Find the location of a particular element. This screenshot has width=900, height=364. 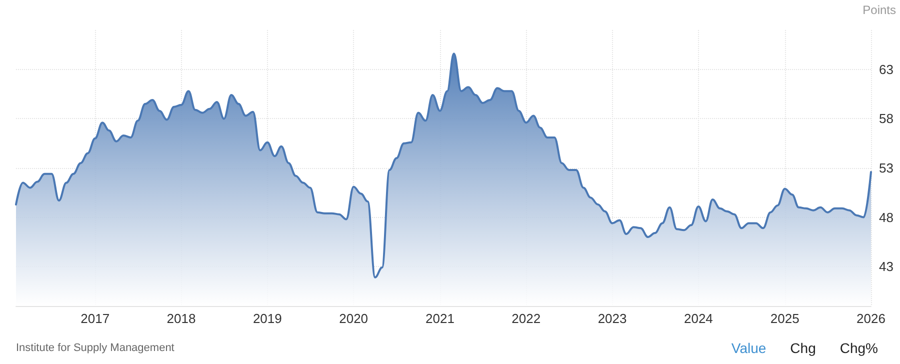

x-tick-label: 2017 is located at coordinates (95, 318).